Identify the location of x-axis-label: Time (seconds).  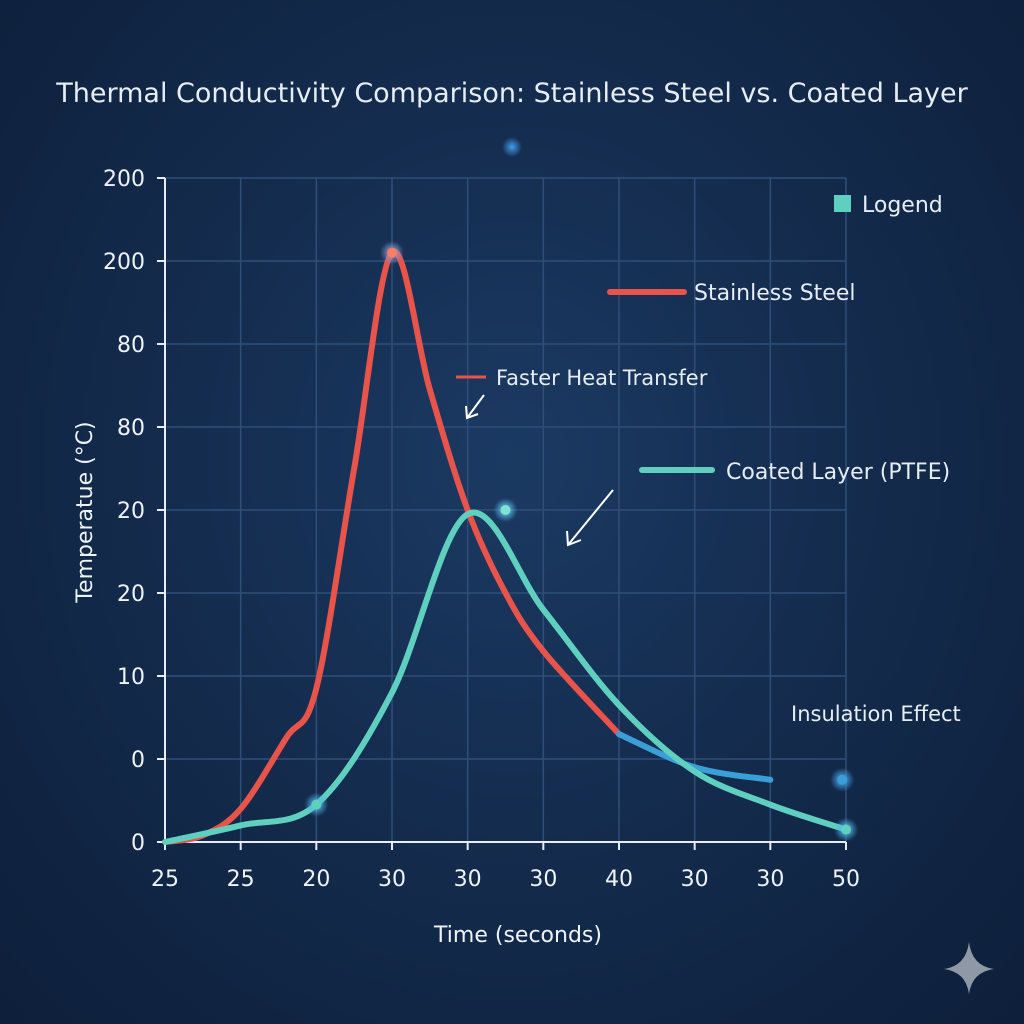
(517, 935).